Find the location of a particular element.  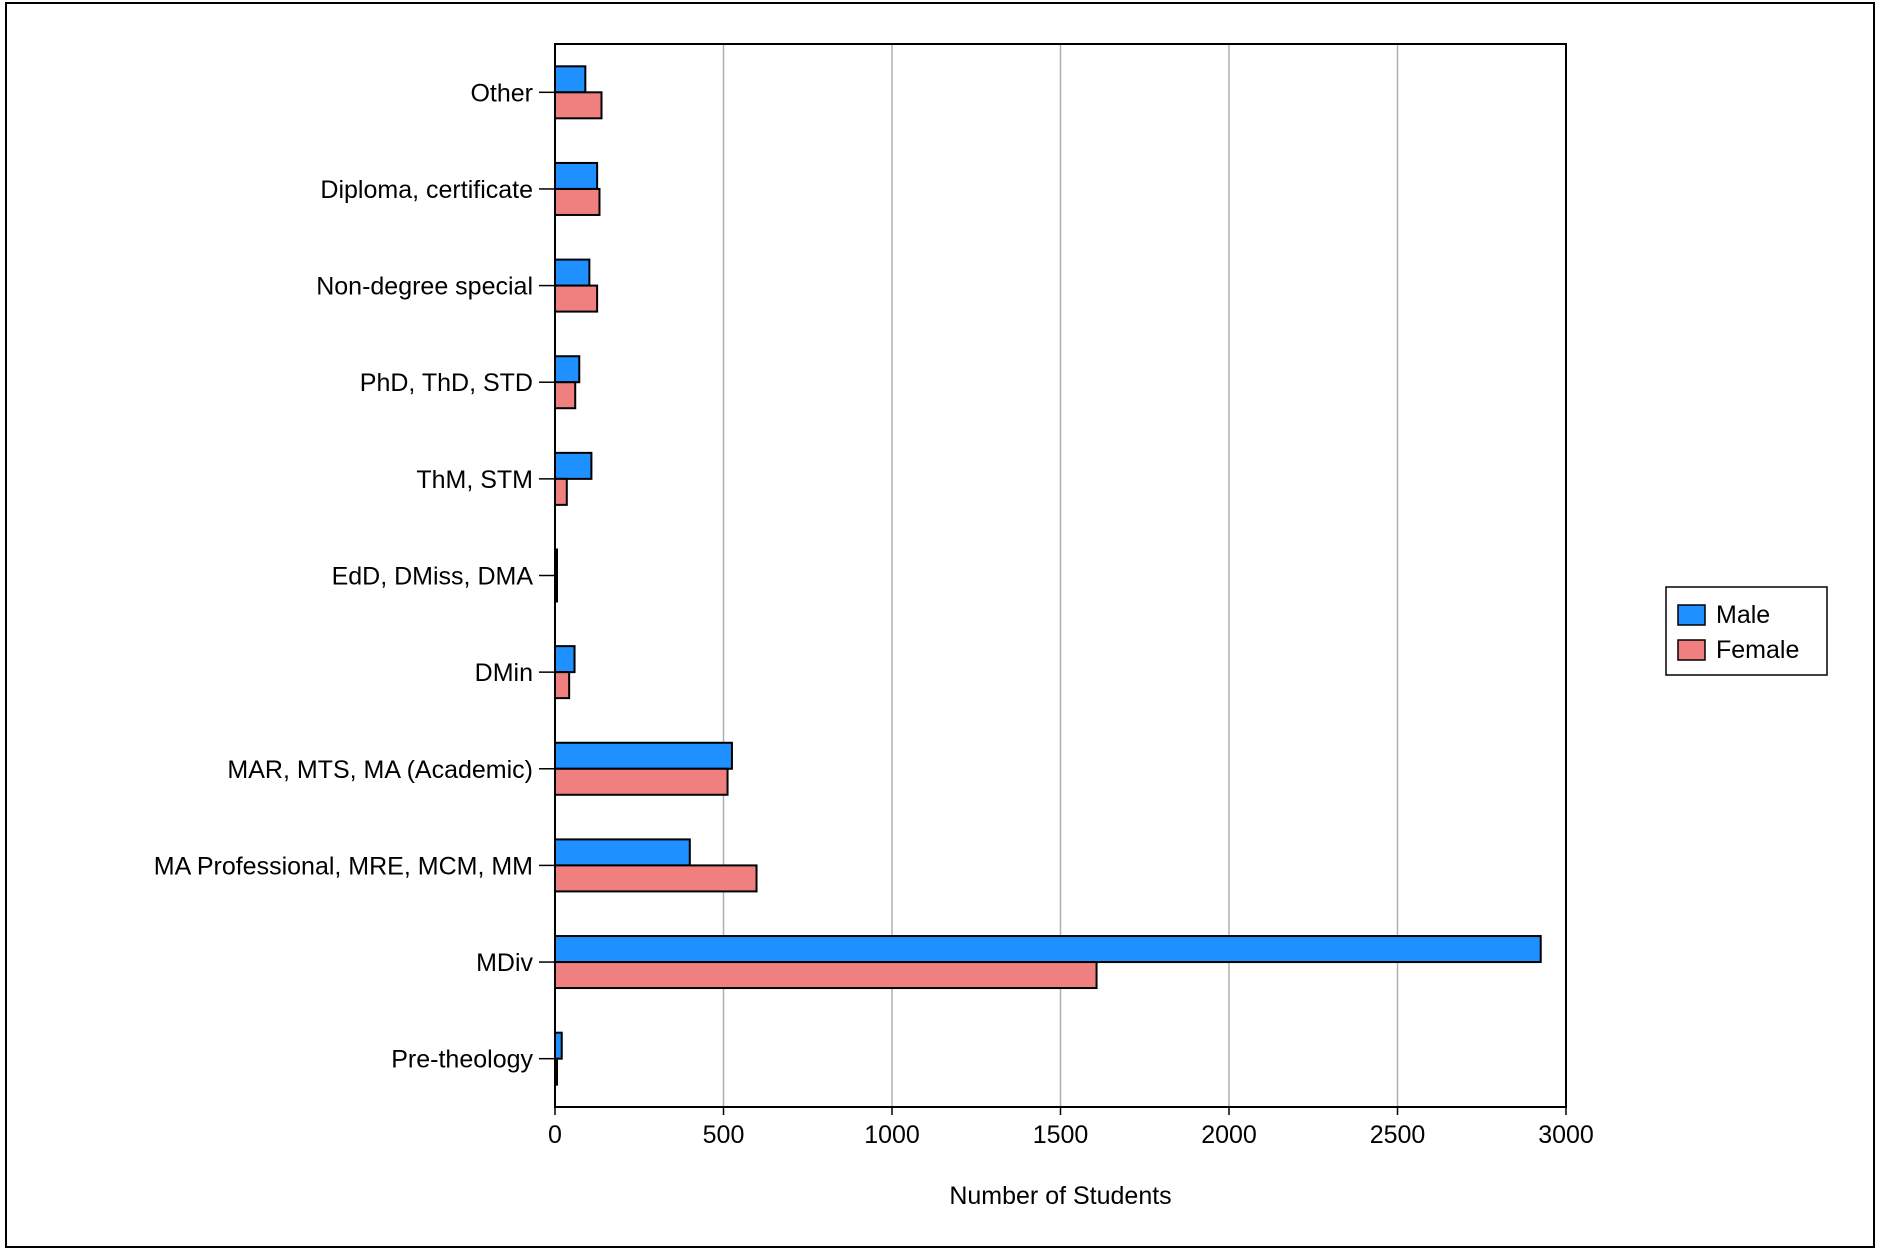

category-label: MDiv is located at coordinates (504, 963).